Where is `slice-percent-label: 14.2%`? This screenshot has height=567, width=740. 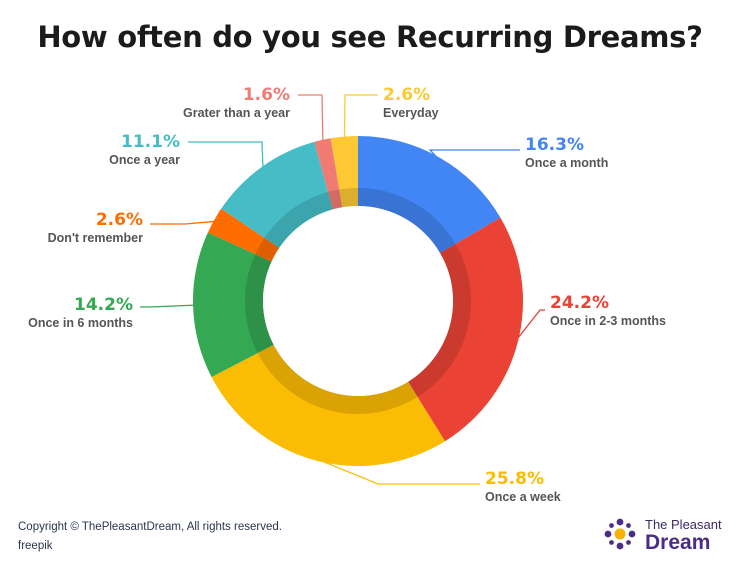
slice-percent-label: 14.2% is located at coordinates (103, 305).